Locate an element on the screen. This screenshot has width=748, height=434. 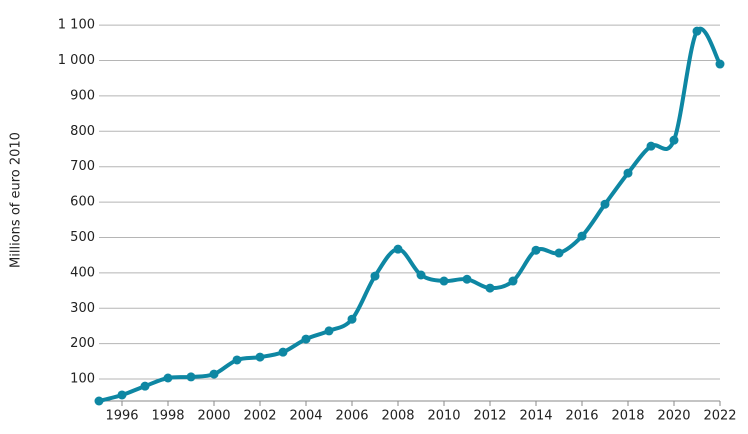
y-tick-label: 500 is located at coordinates (82, 237).